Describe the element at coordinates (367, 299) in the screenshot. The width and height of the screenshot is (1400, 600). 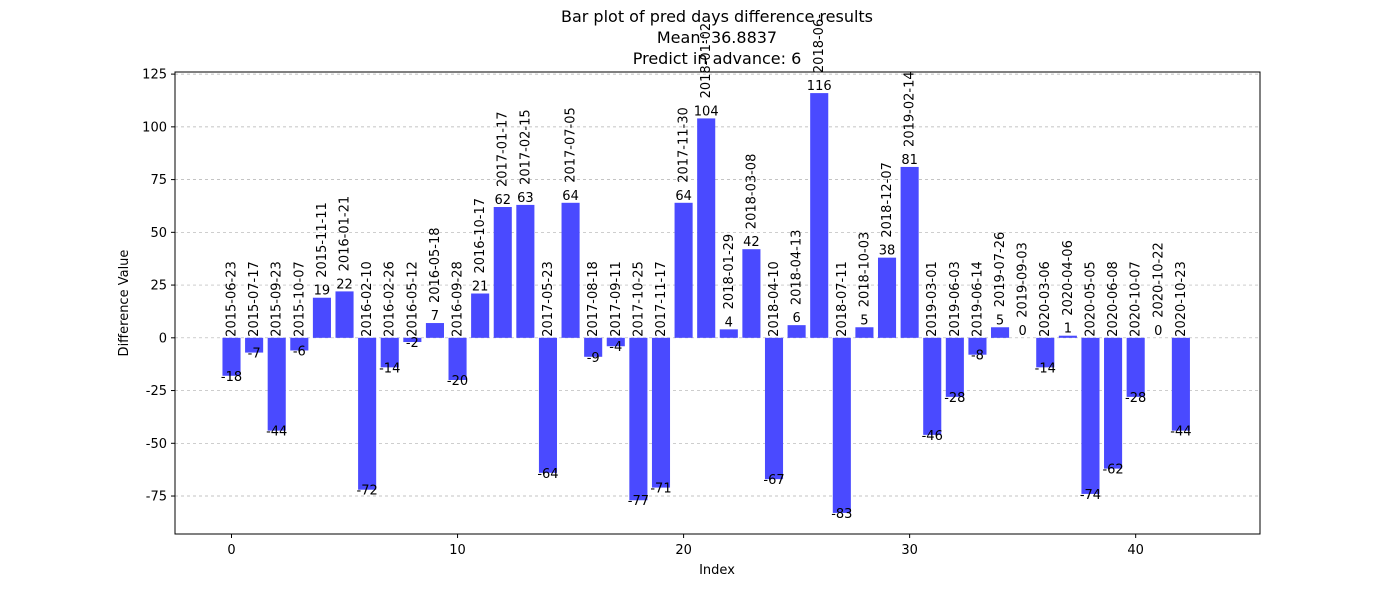
I see `bar-date-label: 2016-02-10` at that location.